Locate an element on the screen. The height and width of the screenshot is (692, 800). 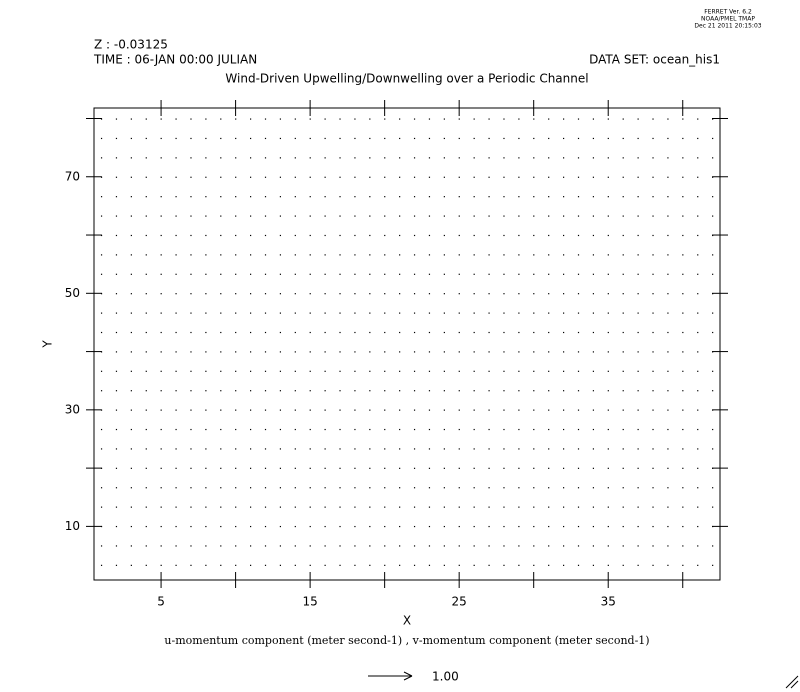
y-tick-label: 10 is located at coordinates (72, 526).